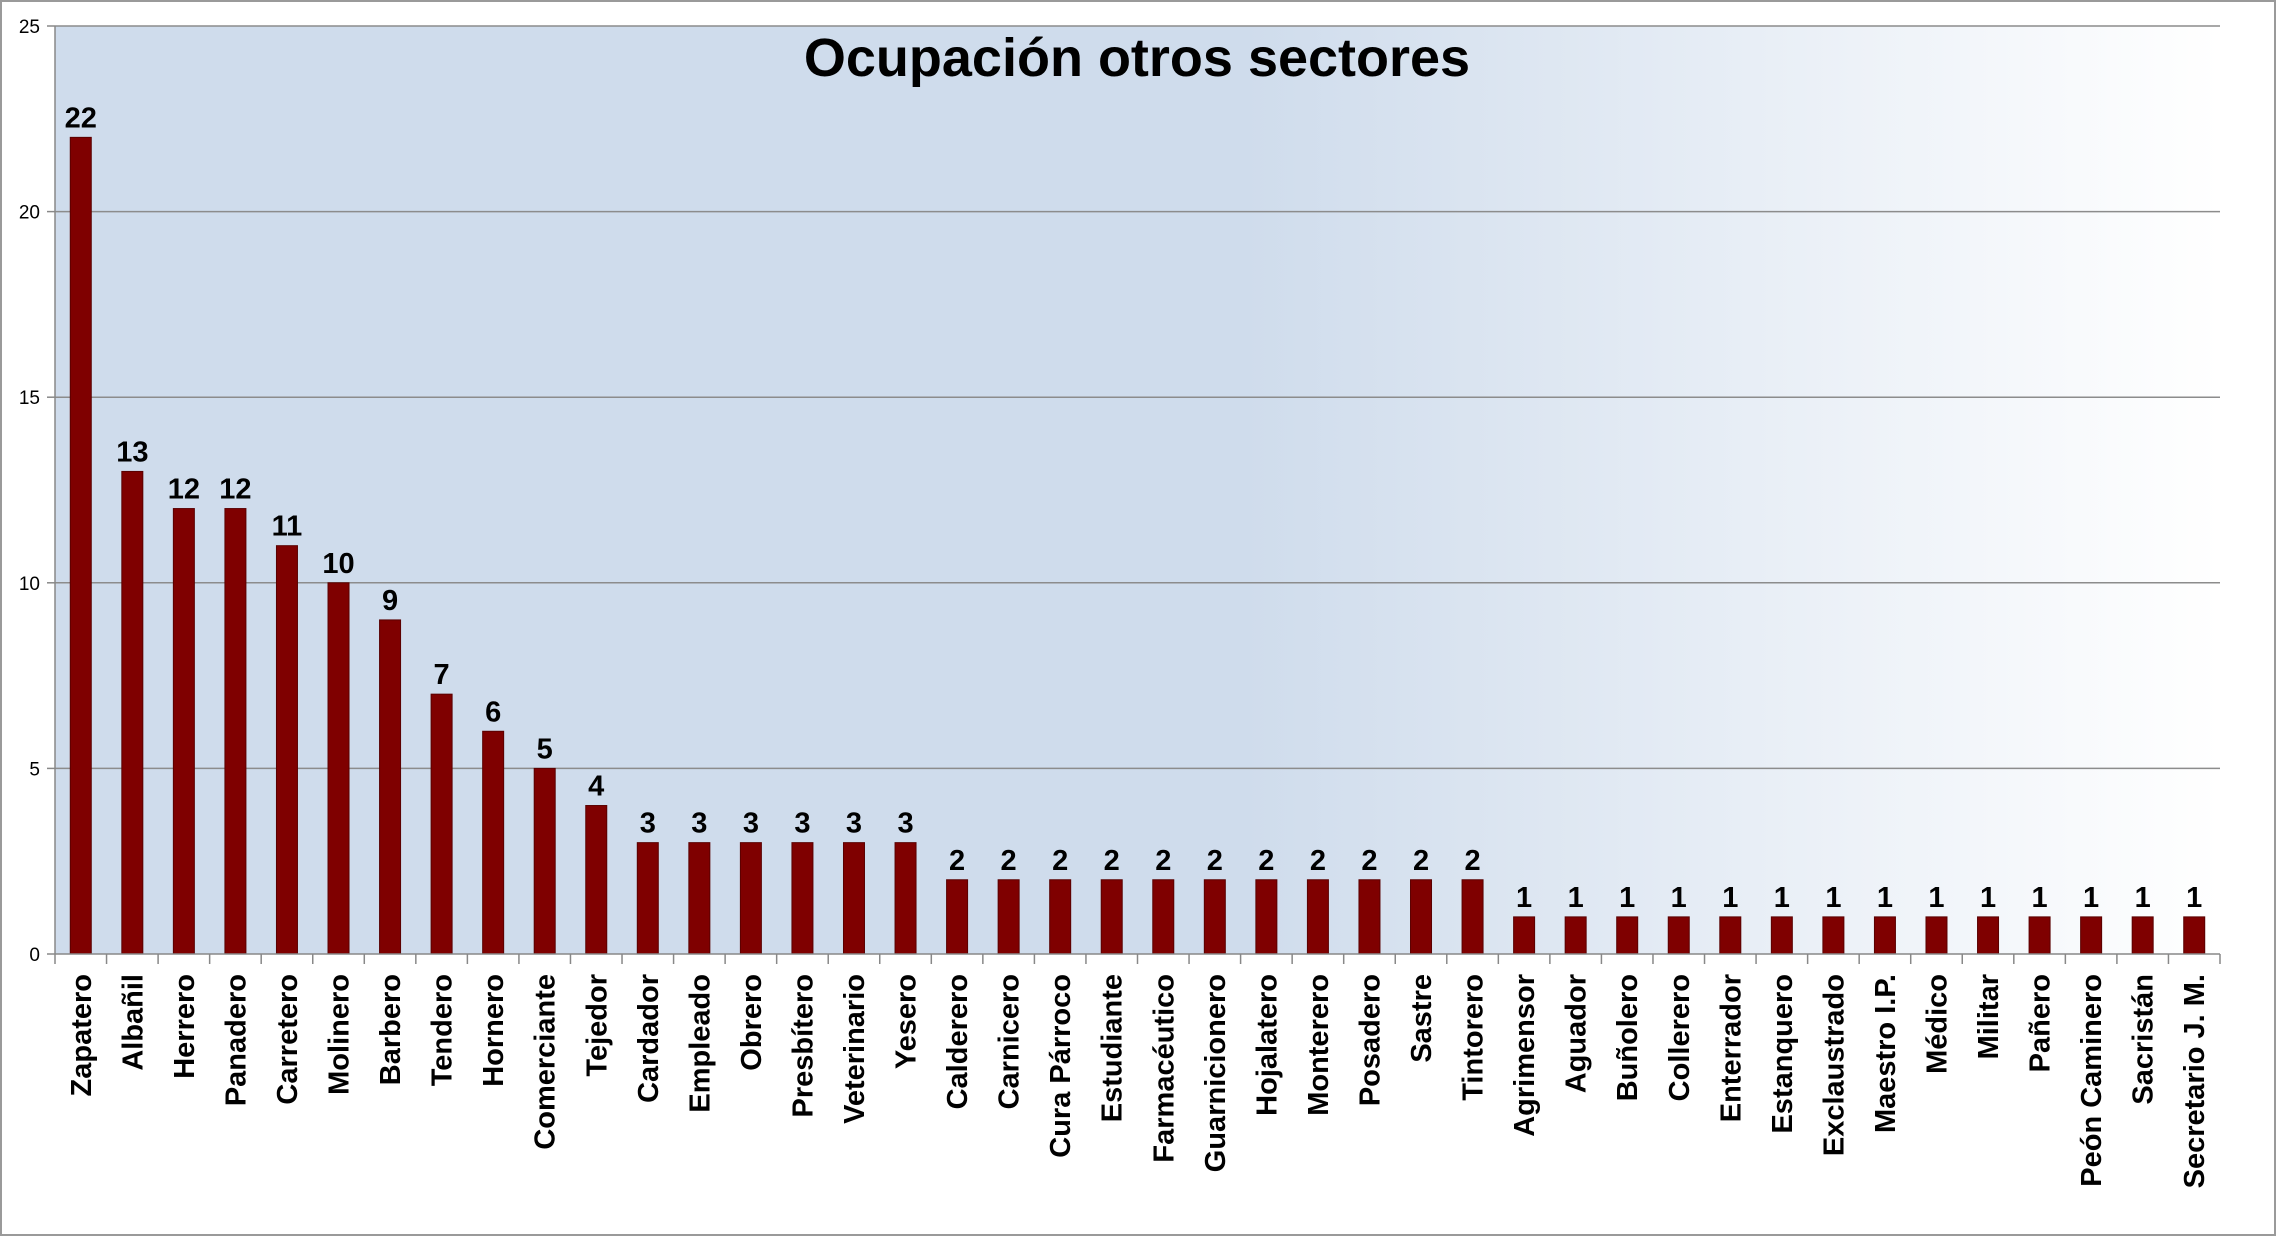  I want to click on x-category-label: Tejedor, so click(597, 1025).